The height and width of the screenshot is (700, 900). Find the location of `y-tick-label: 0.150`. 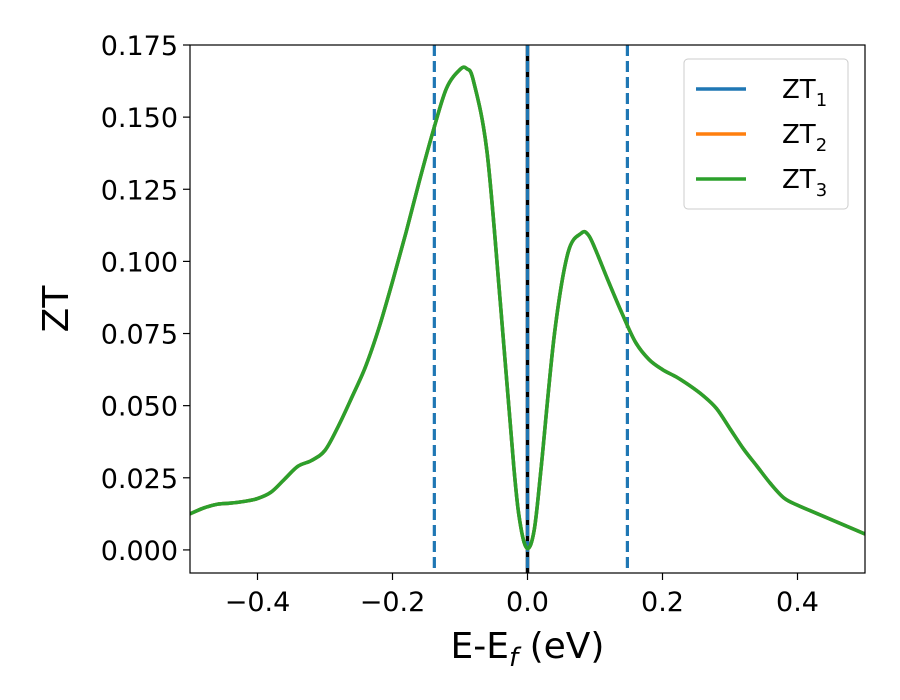

y-tick-label: 0.150 is located at coordinates (139, 118).